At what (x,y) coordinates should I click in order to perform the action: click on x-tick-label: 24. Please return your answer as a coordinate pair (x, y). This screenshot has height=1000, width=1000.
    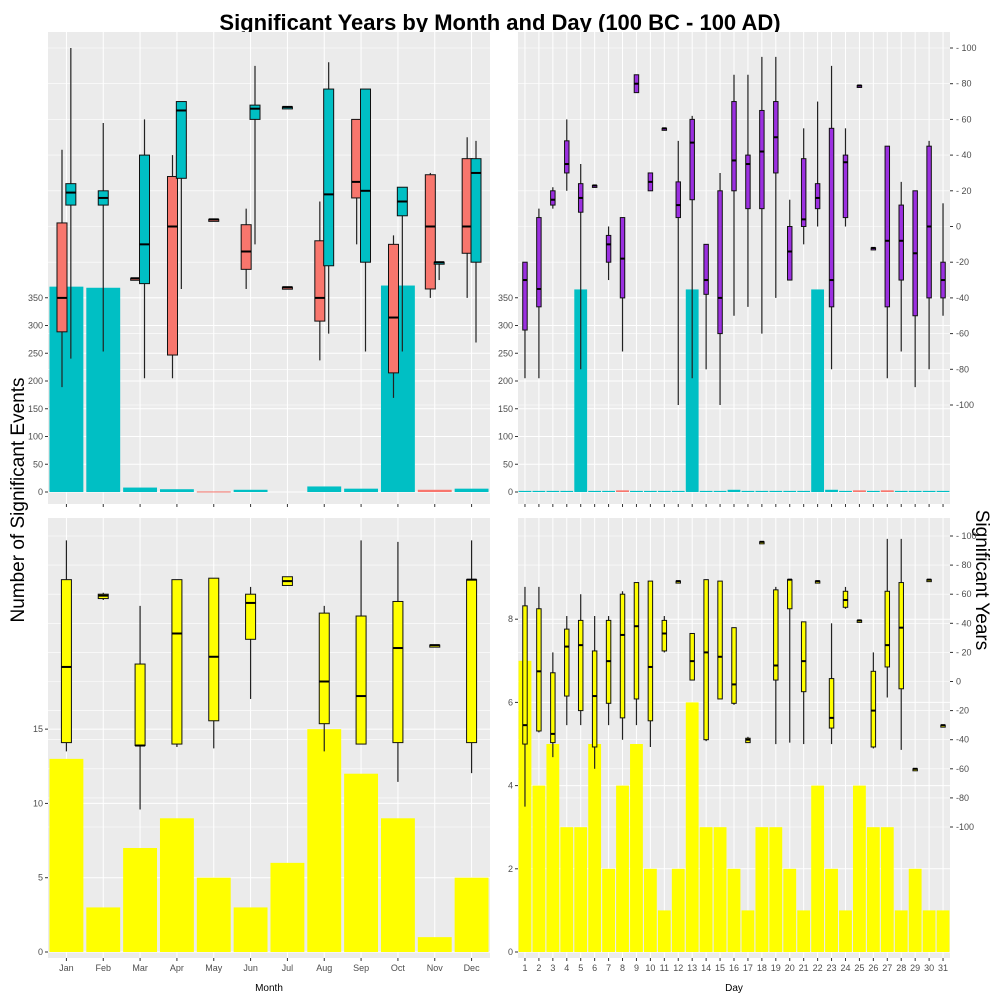
    Looking at the image, I should click on (845, 968).